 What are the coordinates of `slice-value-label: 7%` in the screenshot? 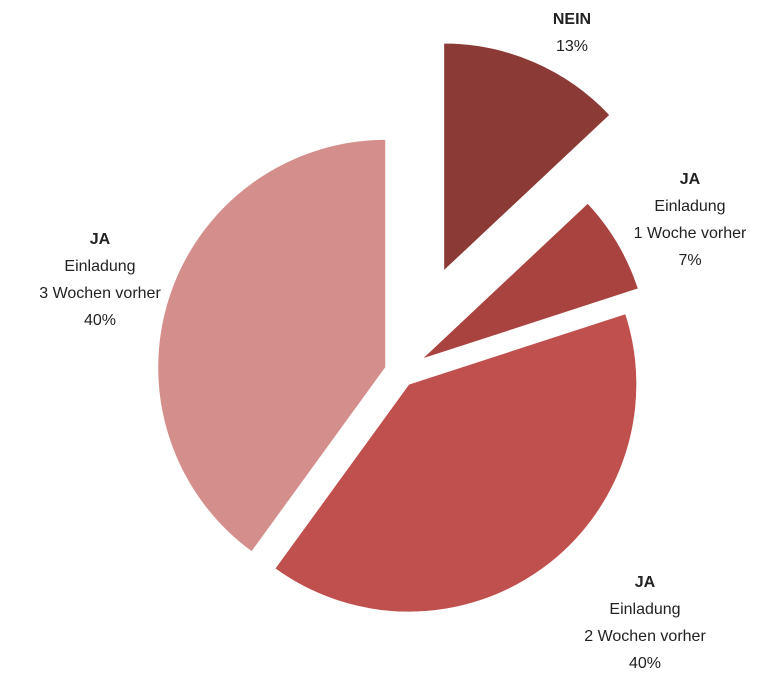 It's located at (689, 260).